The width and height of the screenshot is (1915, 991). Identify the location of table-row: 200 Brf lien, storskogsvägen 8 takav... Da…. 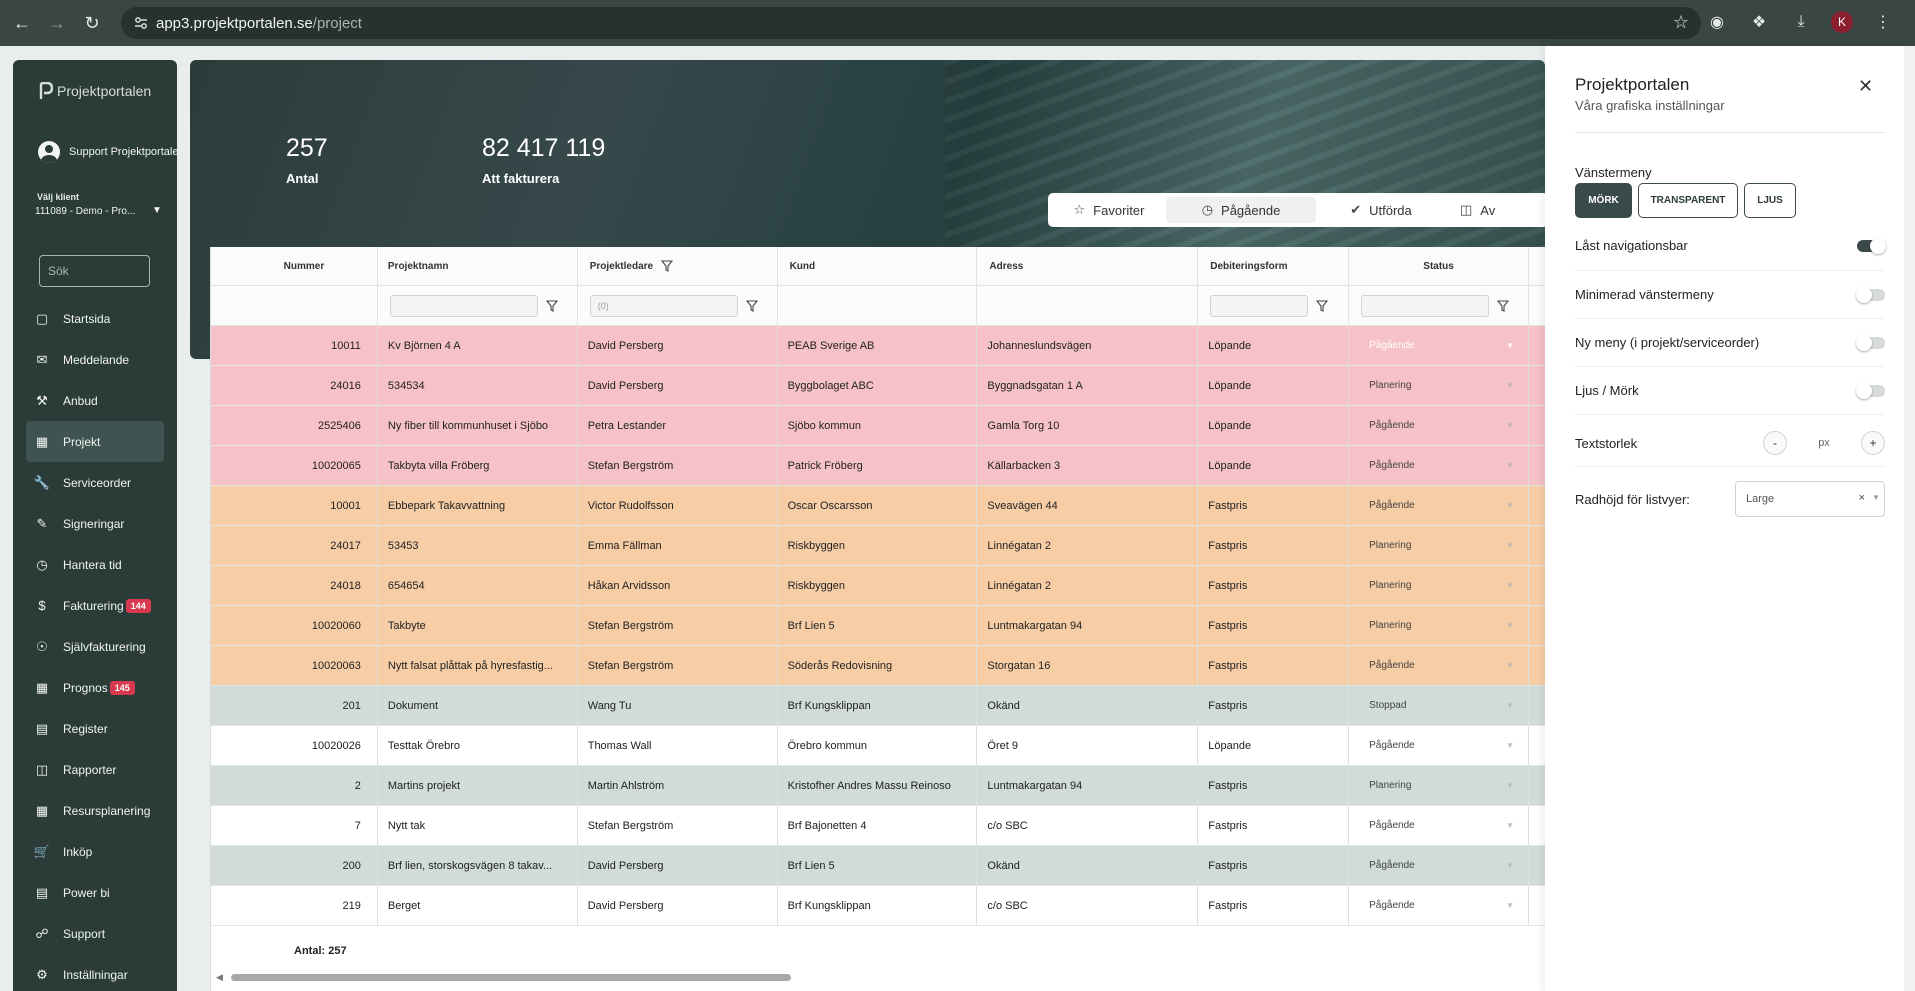
(878, 866).